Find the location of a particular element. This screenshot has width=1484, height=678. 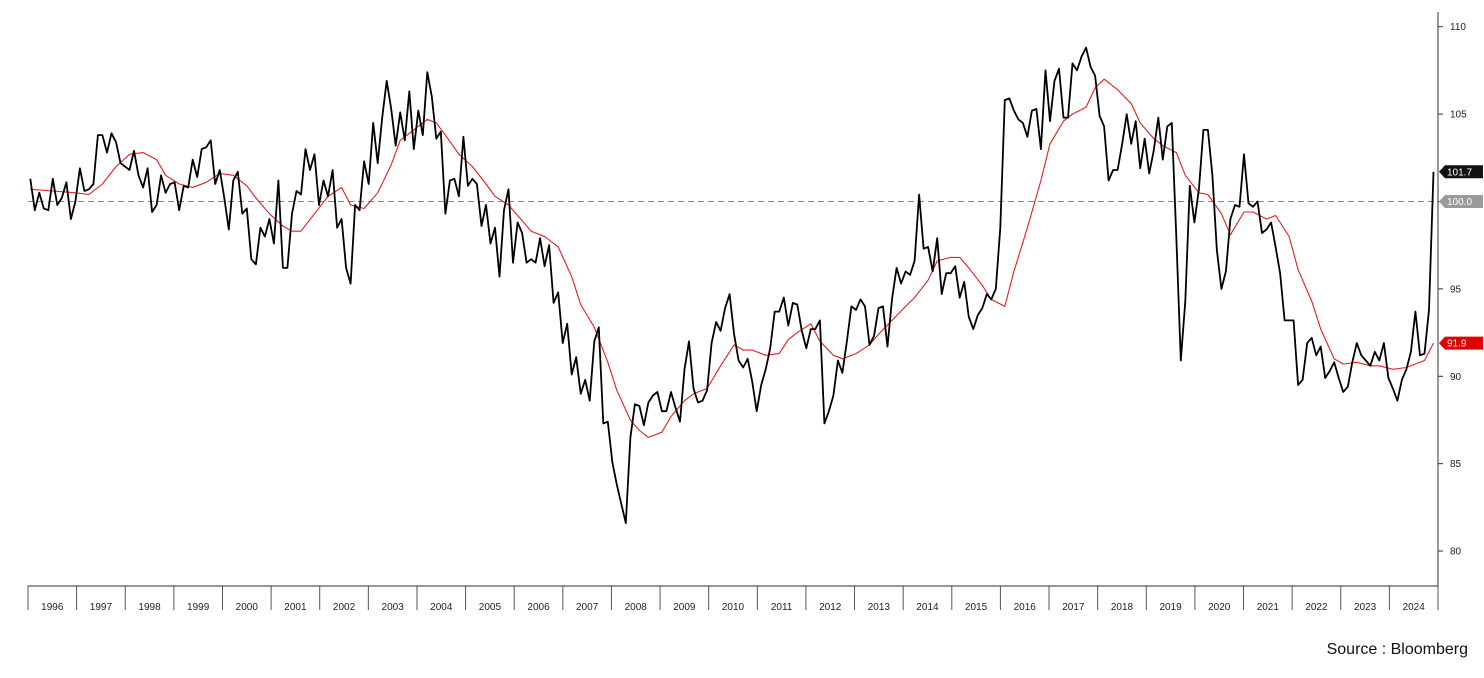

x-tick-label: 2018 is located at coordinates (1122, 607).